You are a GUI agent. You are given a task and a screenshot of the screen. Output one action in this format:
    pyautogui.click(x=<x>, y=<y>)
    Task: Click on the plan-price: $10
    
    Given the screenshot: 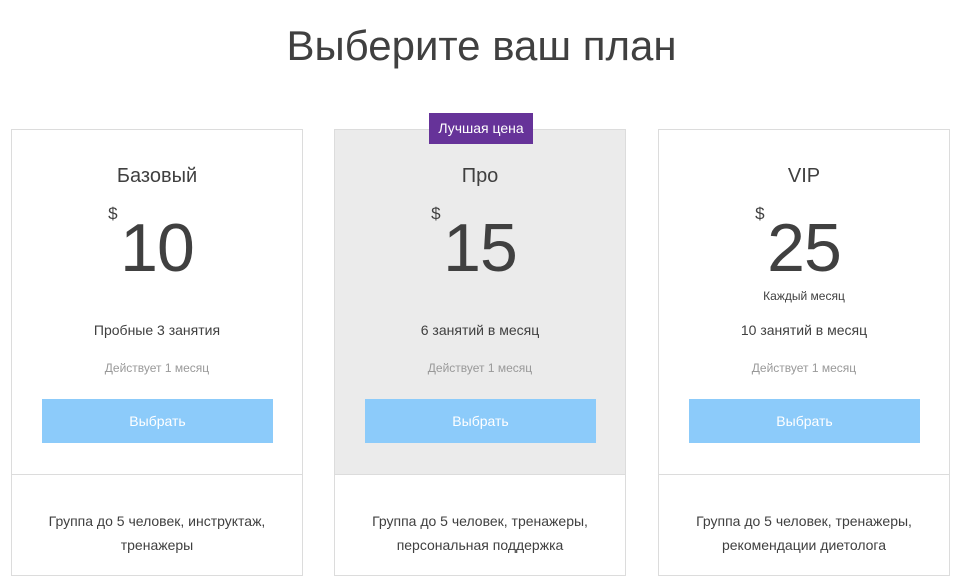 What is the action you would take?
    pyautogui.click(x=157, y=246)
    